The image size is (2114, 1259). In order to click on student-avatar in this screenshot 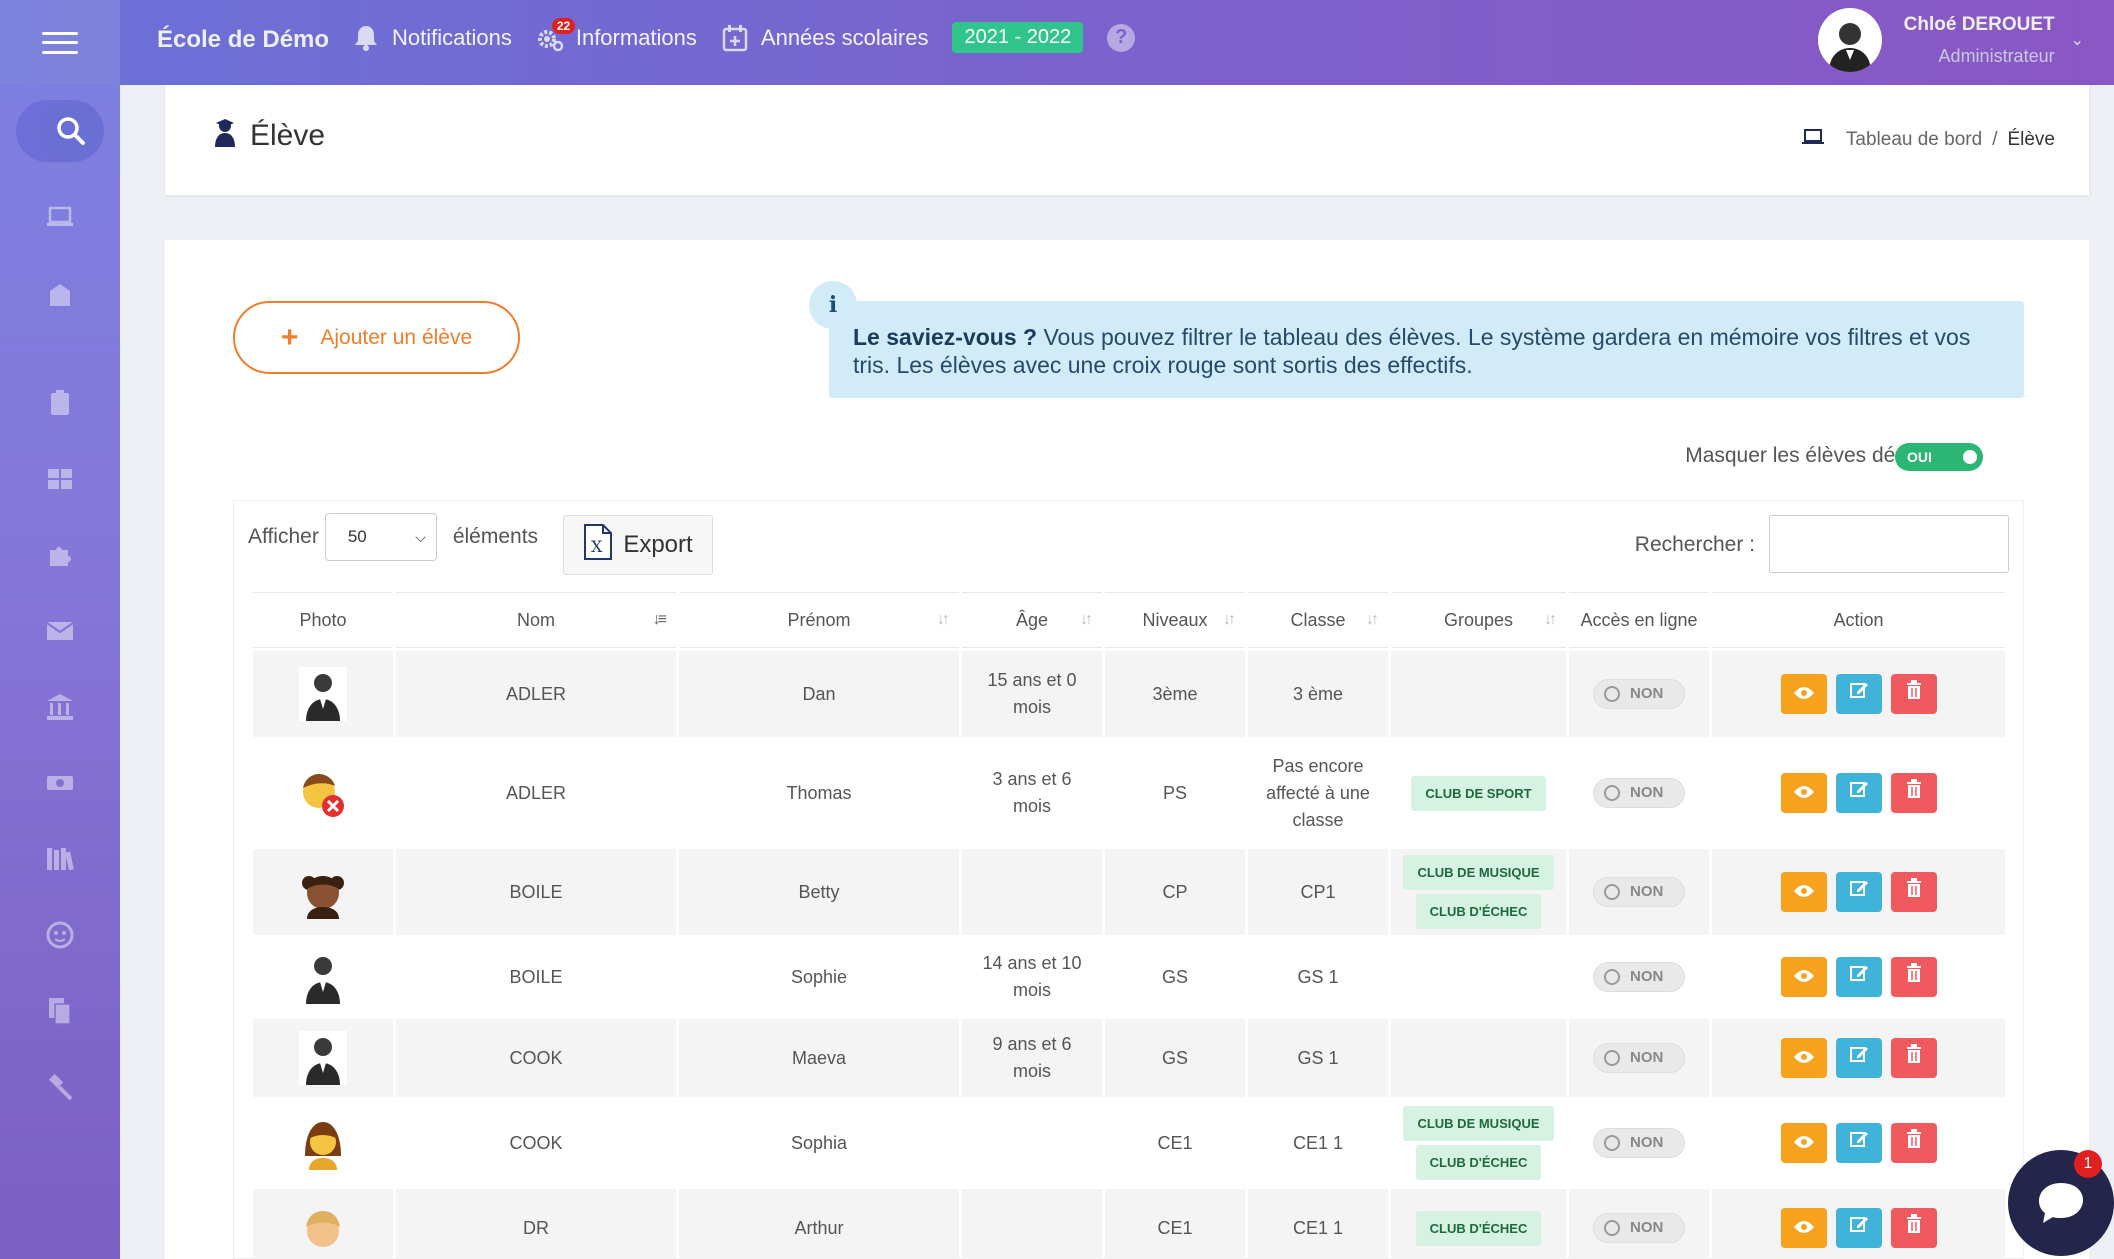, I will do `click(323, 793)`.